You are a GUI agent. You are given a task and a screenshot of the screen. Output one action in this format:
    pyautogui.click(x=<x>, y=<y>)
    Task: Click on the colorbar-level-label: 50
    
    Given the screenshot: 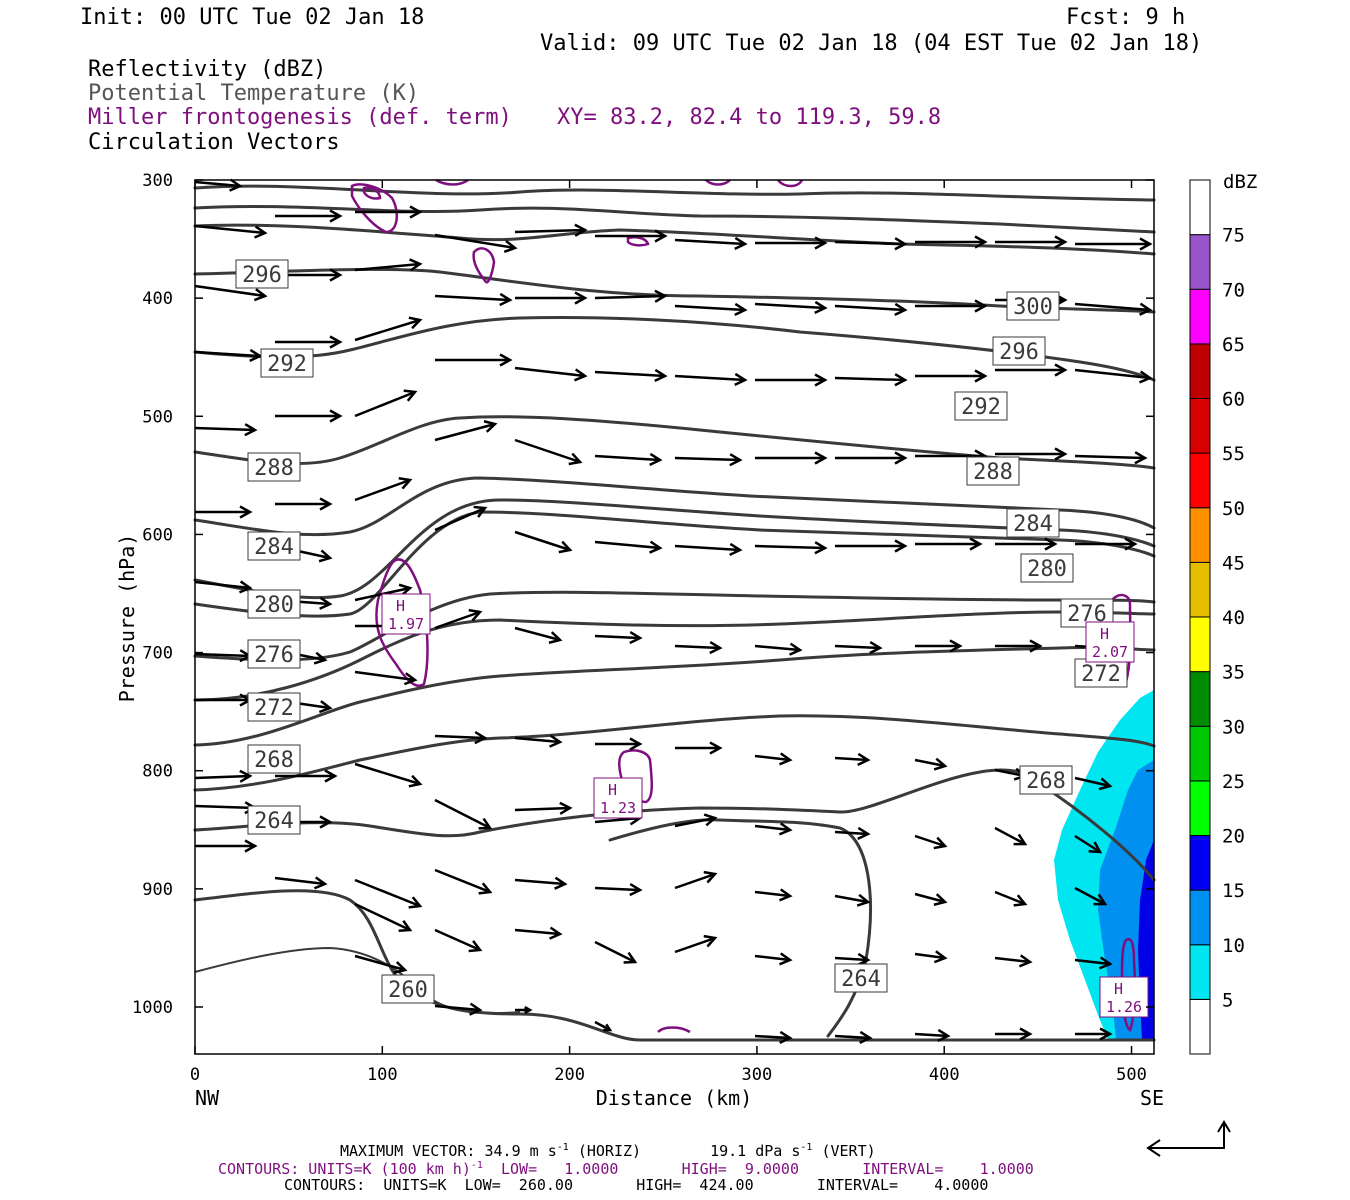 What is the action you would take?
    pyautogui.click(x=1233, y=509)
    